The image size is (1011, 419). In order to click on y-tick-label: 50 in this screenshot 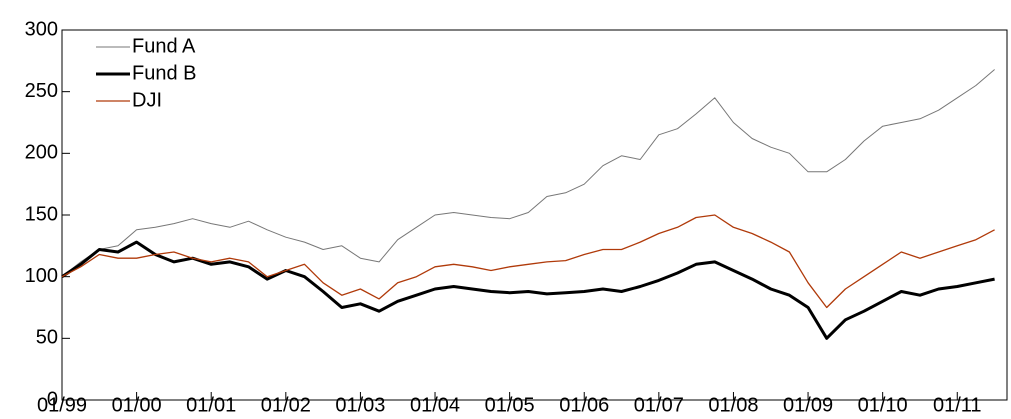, I will do `click(47, 338)`.